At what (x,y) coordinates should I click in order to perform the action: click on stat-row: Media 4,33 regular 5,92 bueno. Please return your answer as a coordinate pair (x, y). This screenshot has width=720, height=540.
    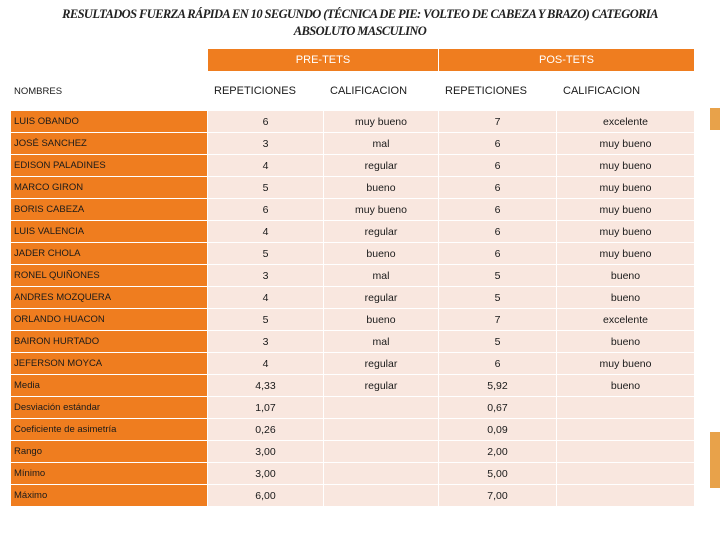
    Looking at the image, I should click on (353, 385).